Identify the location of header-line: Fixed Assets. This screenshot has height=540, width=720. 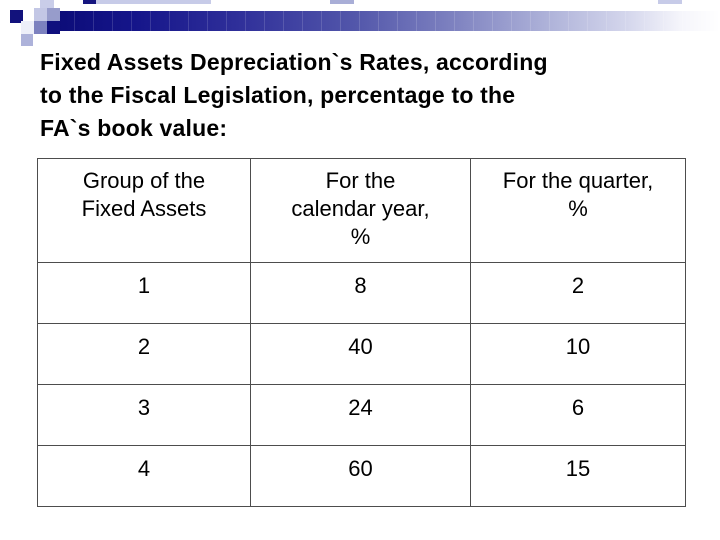
(144, 208).